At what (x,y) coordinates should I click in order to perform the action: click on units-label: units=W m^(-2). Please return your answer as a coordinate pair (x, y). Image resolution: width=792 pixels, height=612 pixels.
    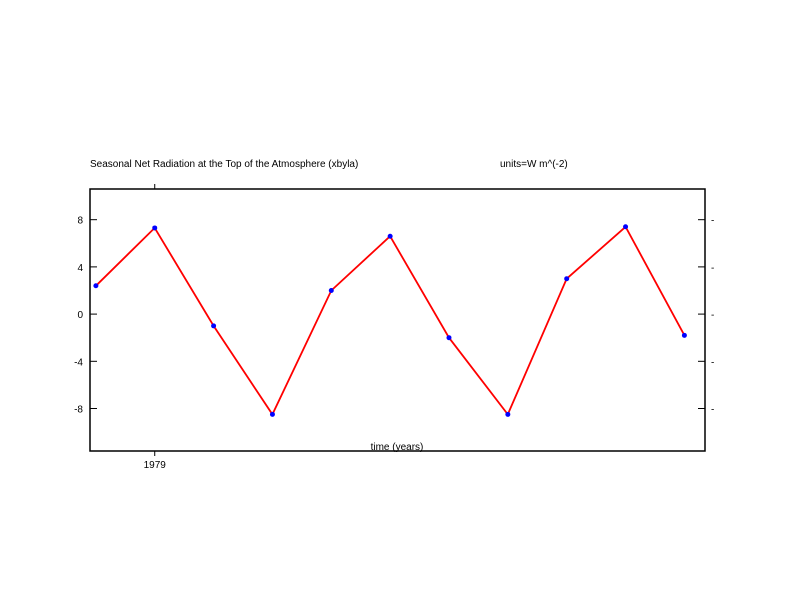
    Looking at the image, I should click on (534, 164).